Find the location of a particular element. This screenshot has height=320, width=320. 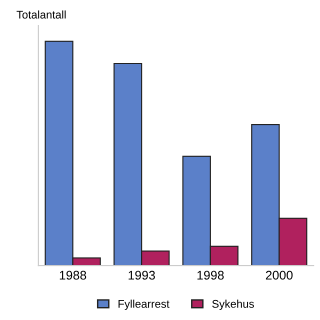

legend-label: Fyllearrest is located at coordinates (144, 305).